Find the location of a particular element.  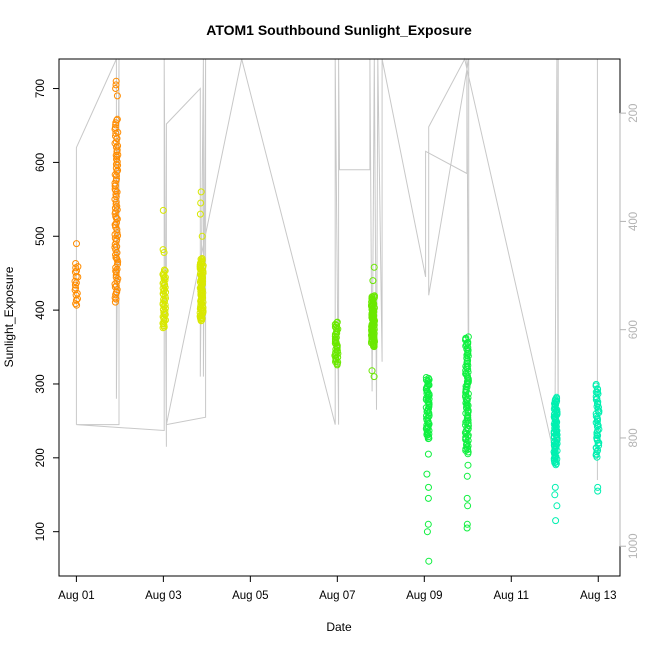

secondary-y-tick-label: 600 is located at coordinates (634, 329).